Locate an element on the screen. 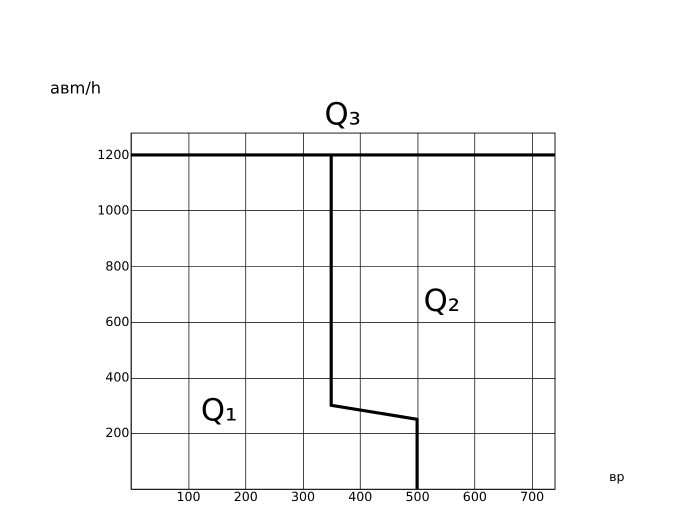 The height and width of the screenshot is (512, 679). x-tick-label: 100 is located at coordinates (188, 496).